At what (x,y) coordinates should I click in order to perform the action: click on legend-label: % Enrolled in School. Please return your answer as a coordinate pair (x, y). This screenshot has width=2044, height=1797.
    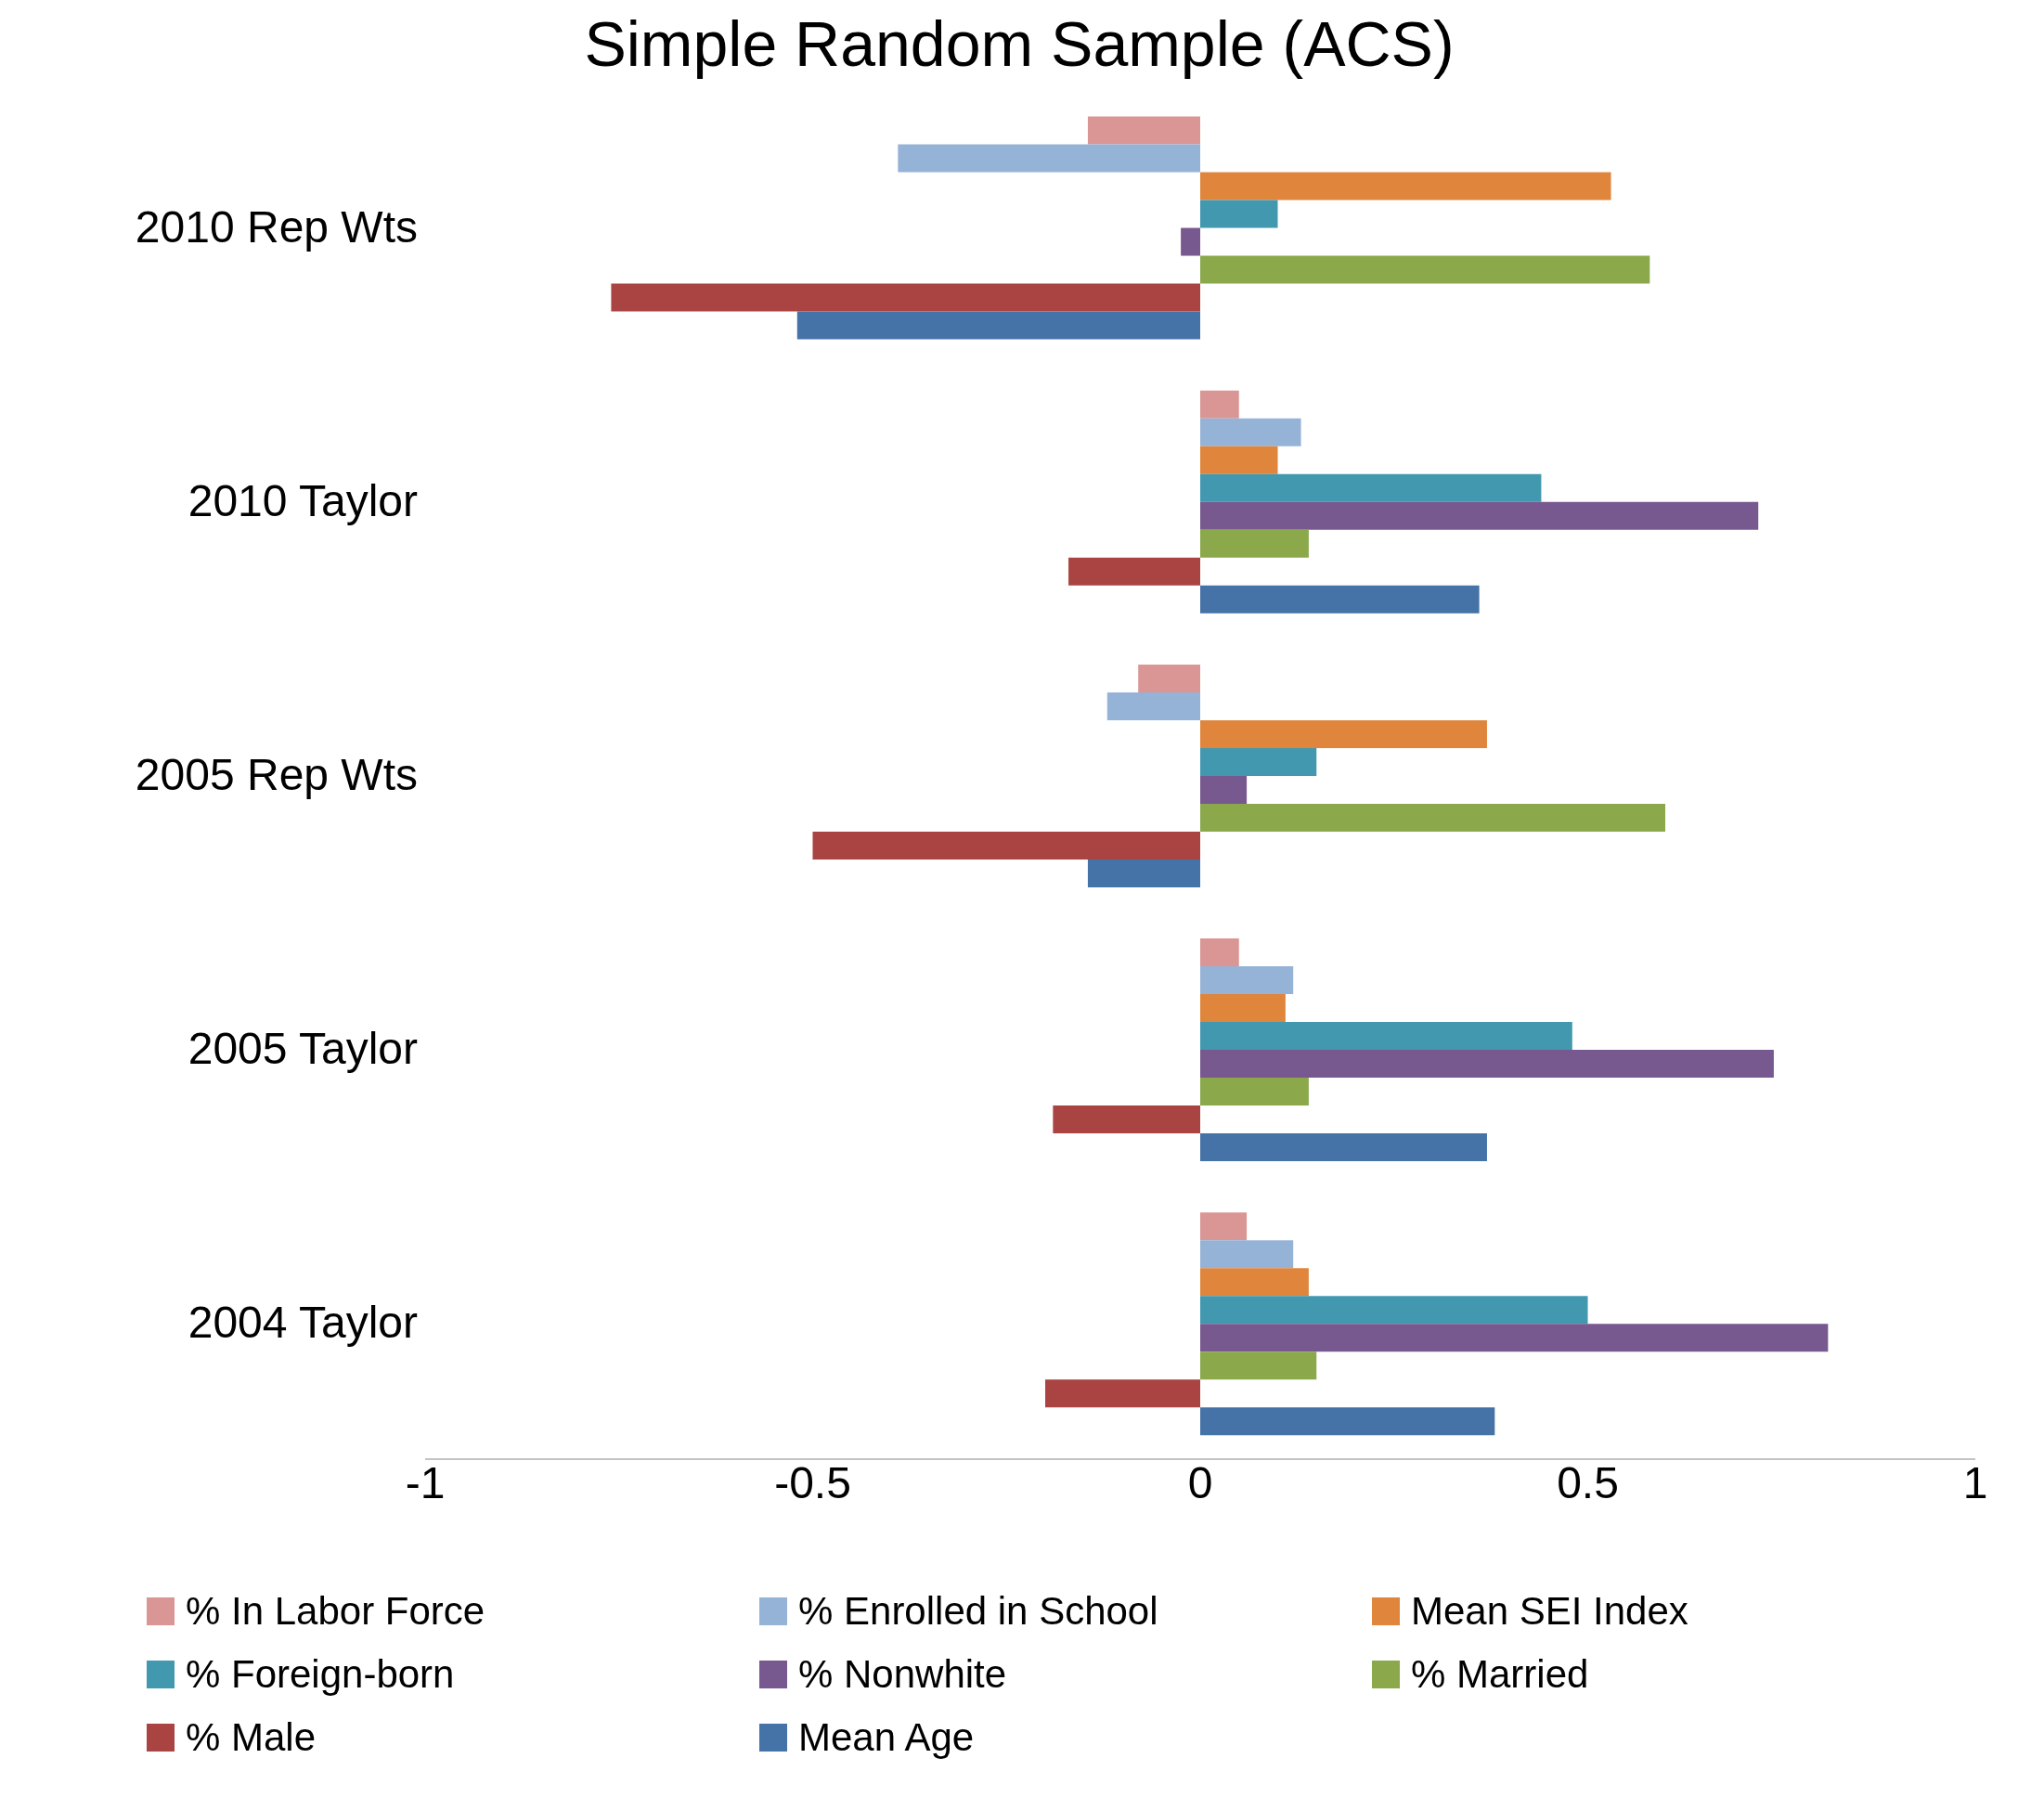
    Looking at the image, I should click on (978, 1611).